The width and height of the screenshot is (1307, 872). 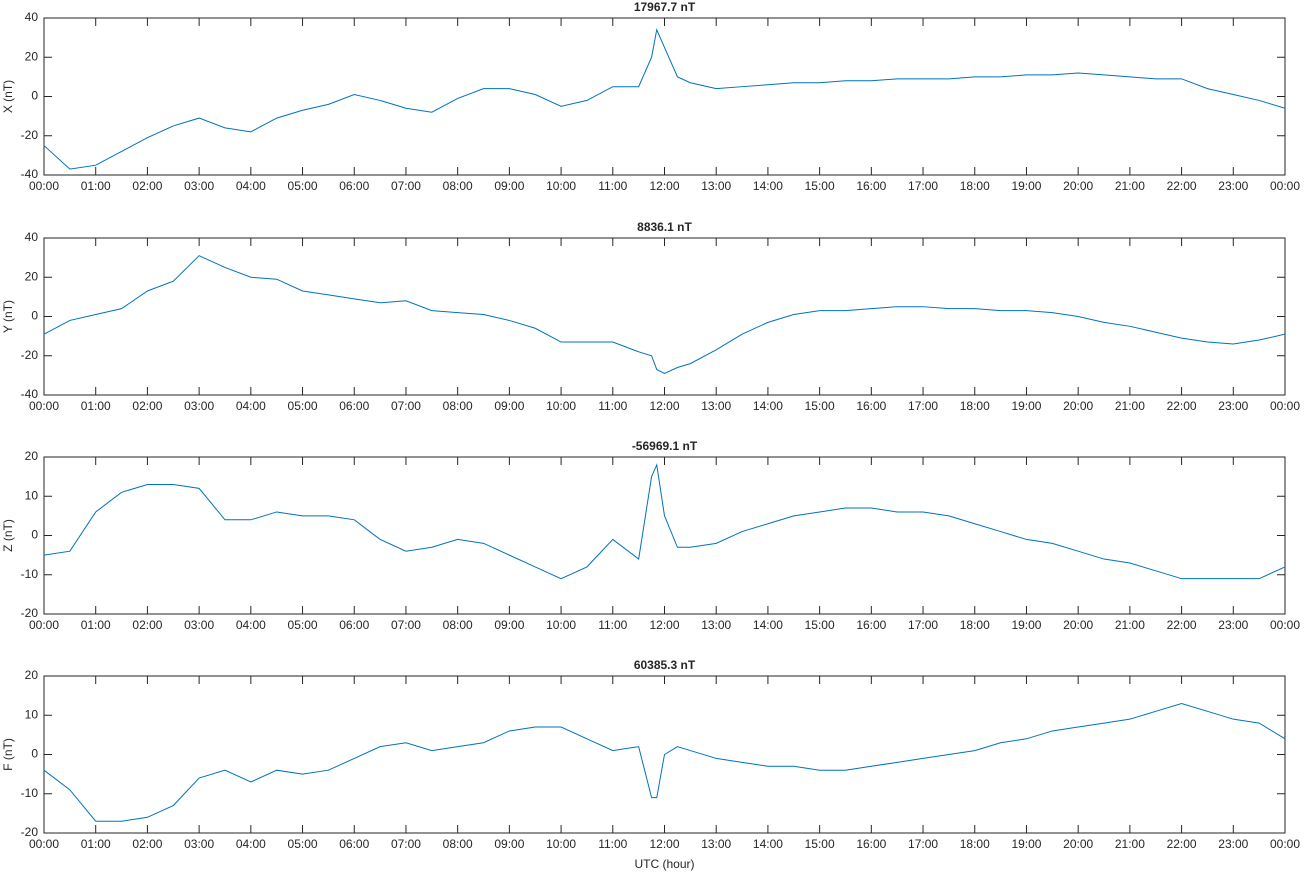 What do you see at coordinates (8, 316) in the screenshot?
I see `y-axis-label: Y (nT)` at bounding box center [8, 316].